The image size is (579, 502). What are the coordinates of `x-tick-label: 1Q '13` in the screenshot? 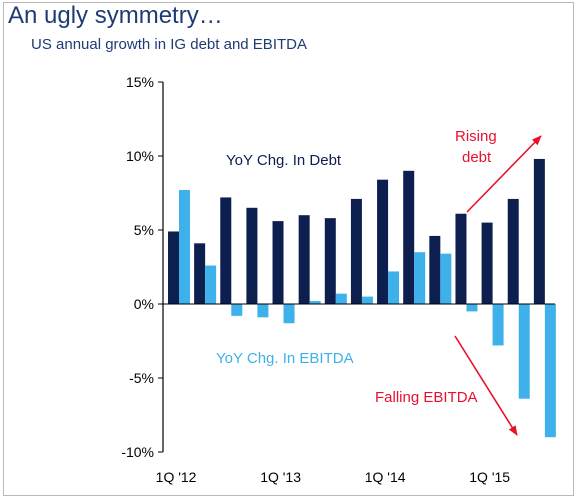 It's located at (280, 477).